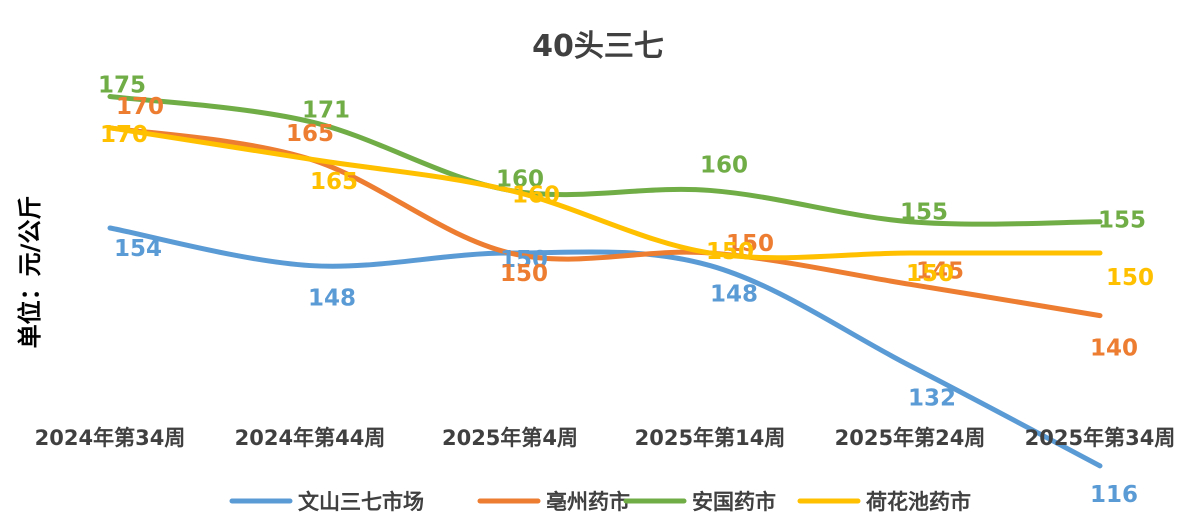  What do you see at coordinates (940, 271) in the screenshot?
I see `data-label: 145` at bounding box center [940, 271].